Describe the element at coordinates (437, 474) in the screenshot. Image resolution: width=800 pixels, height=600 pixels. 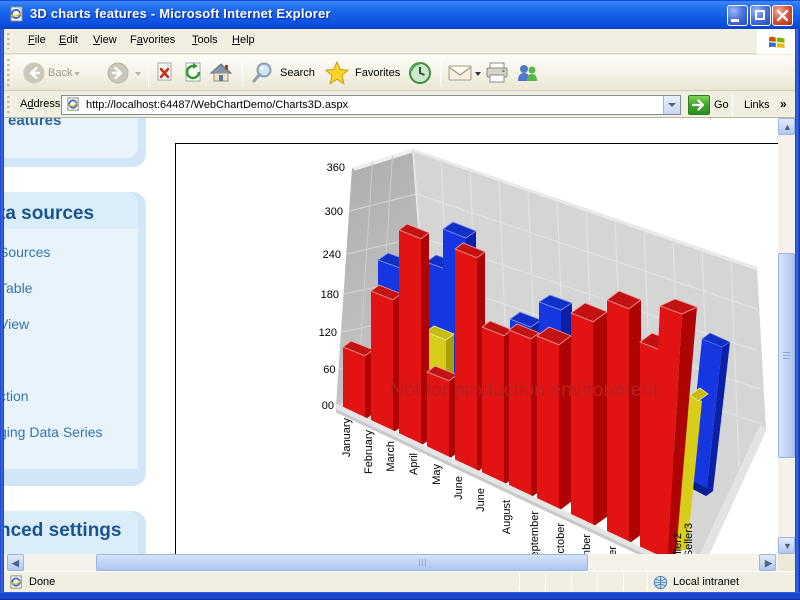
I see `svg-text: May` at that location.